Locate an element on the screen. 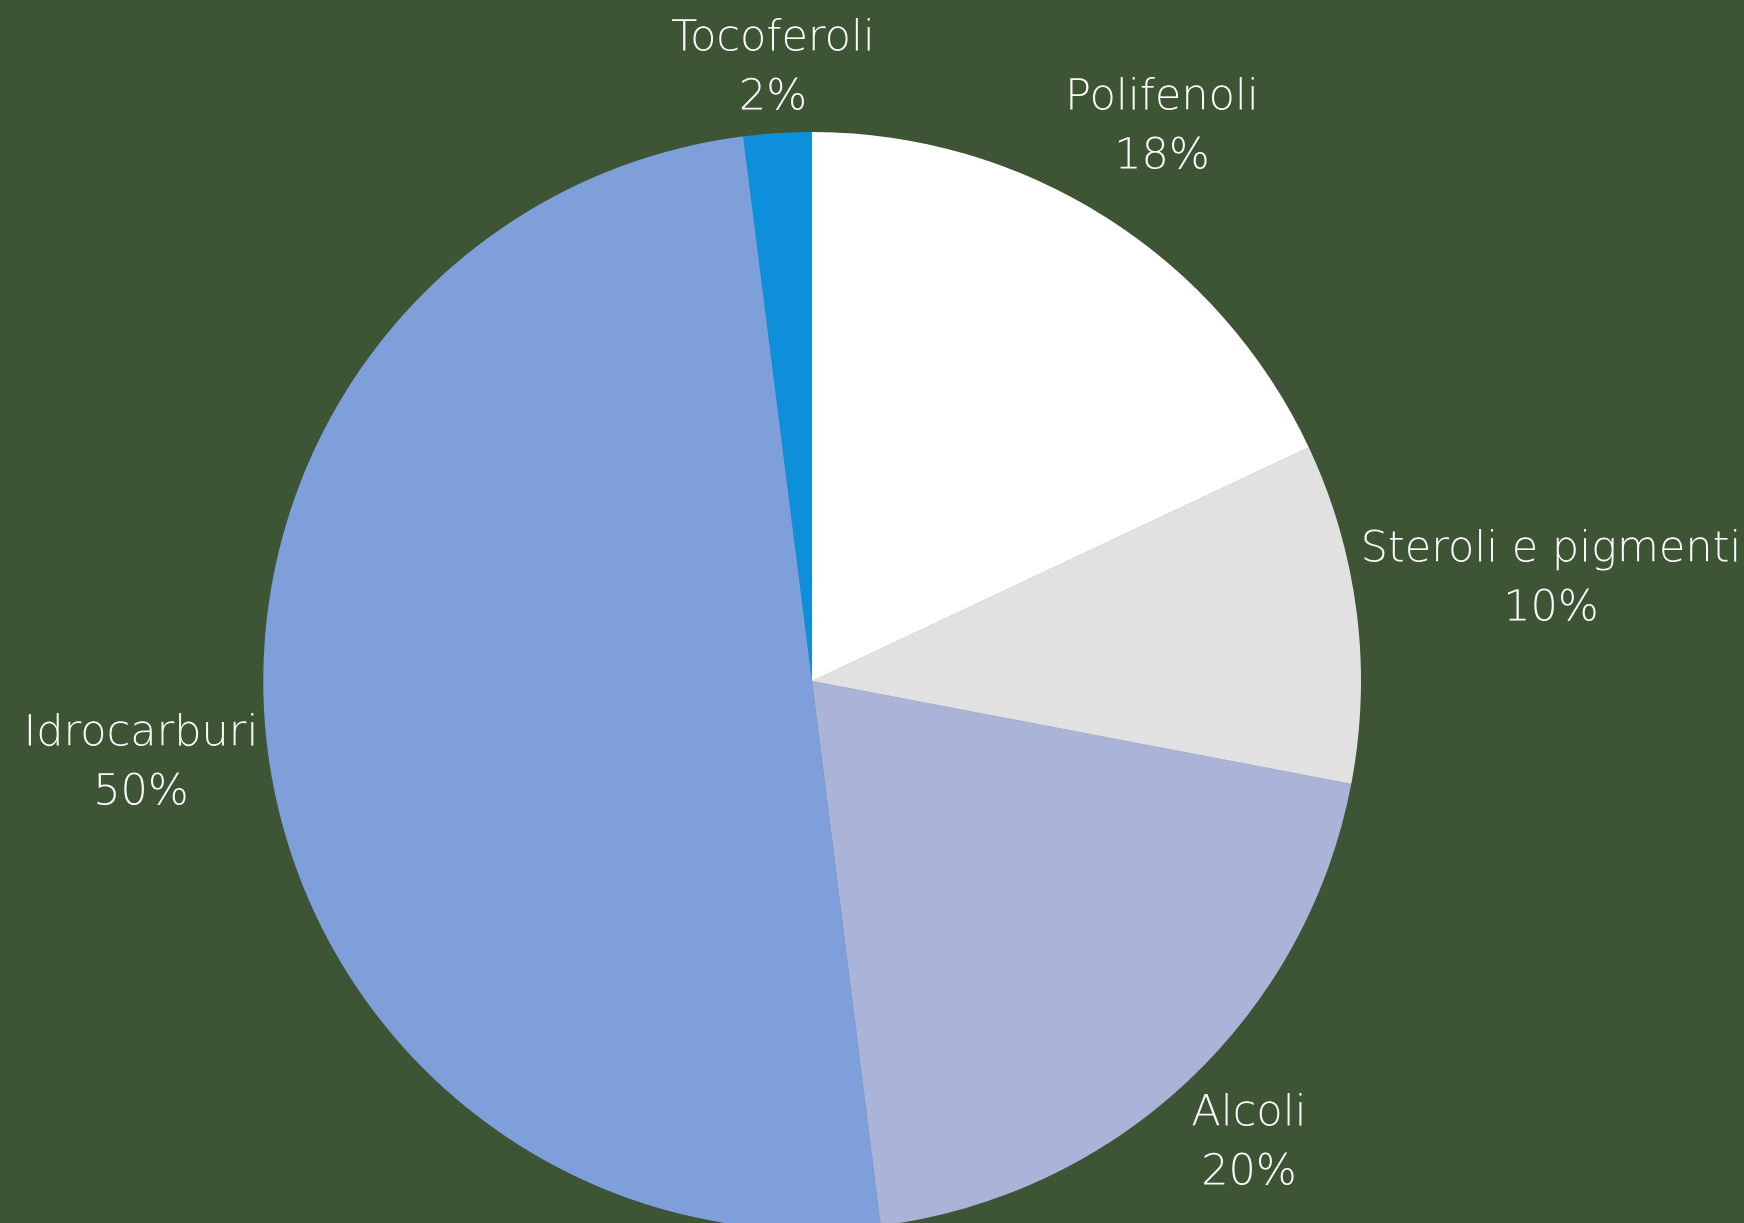  slice-label: Tocoferoli is located at coordinates (773, 37).